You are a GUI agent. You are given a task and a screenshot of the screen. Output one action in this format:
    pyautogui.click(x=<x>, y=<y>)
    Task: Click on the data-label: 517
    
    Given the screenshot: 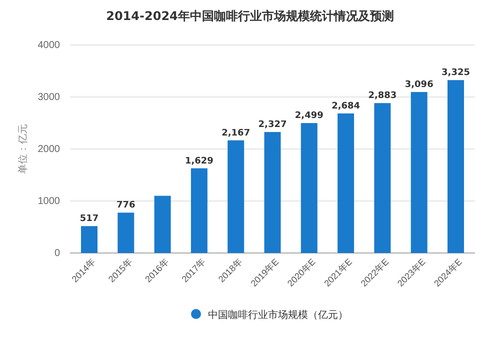 What is the action you would take?
    pyautogui.click(x=89, y=219)
    